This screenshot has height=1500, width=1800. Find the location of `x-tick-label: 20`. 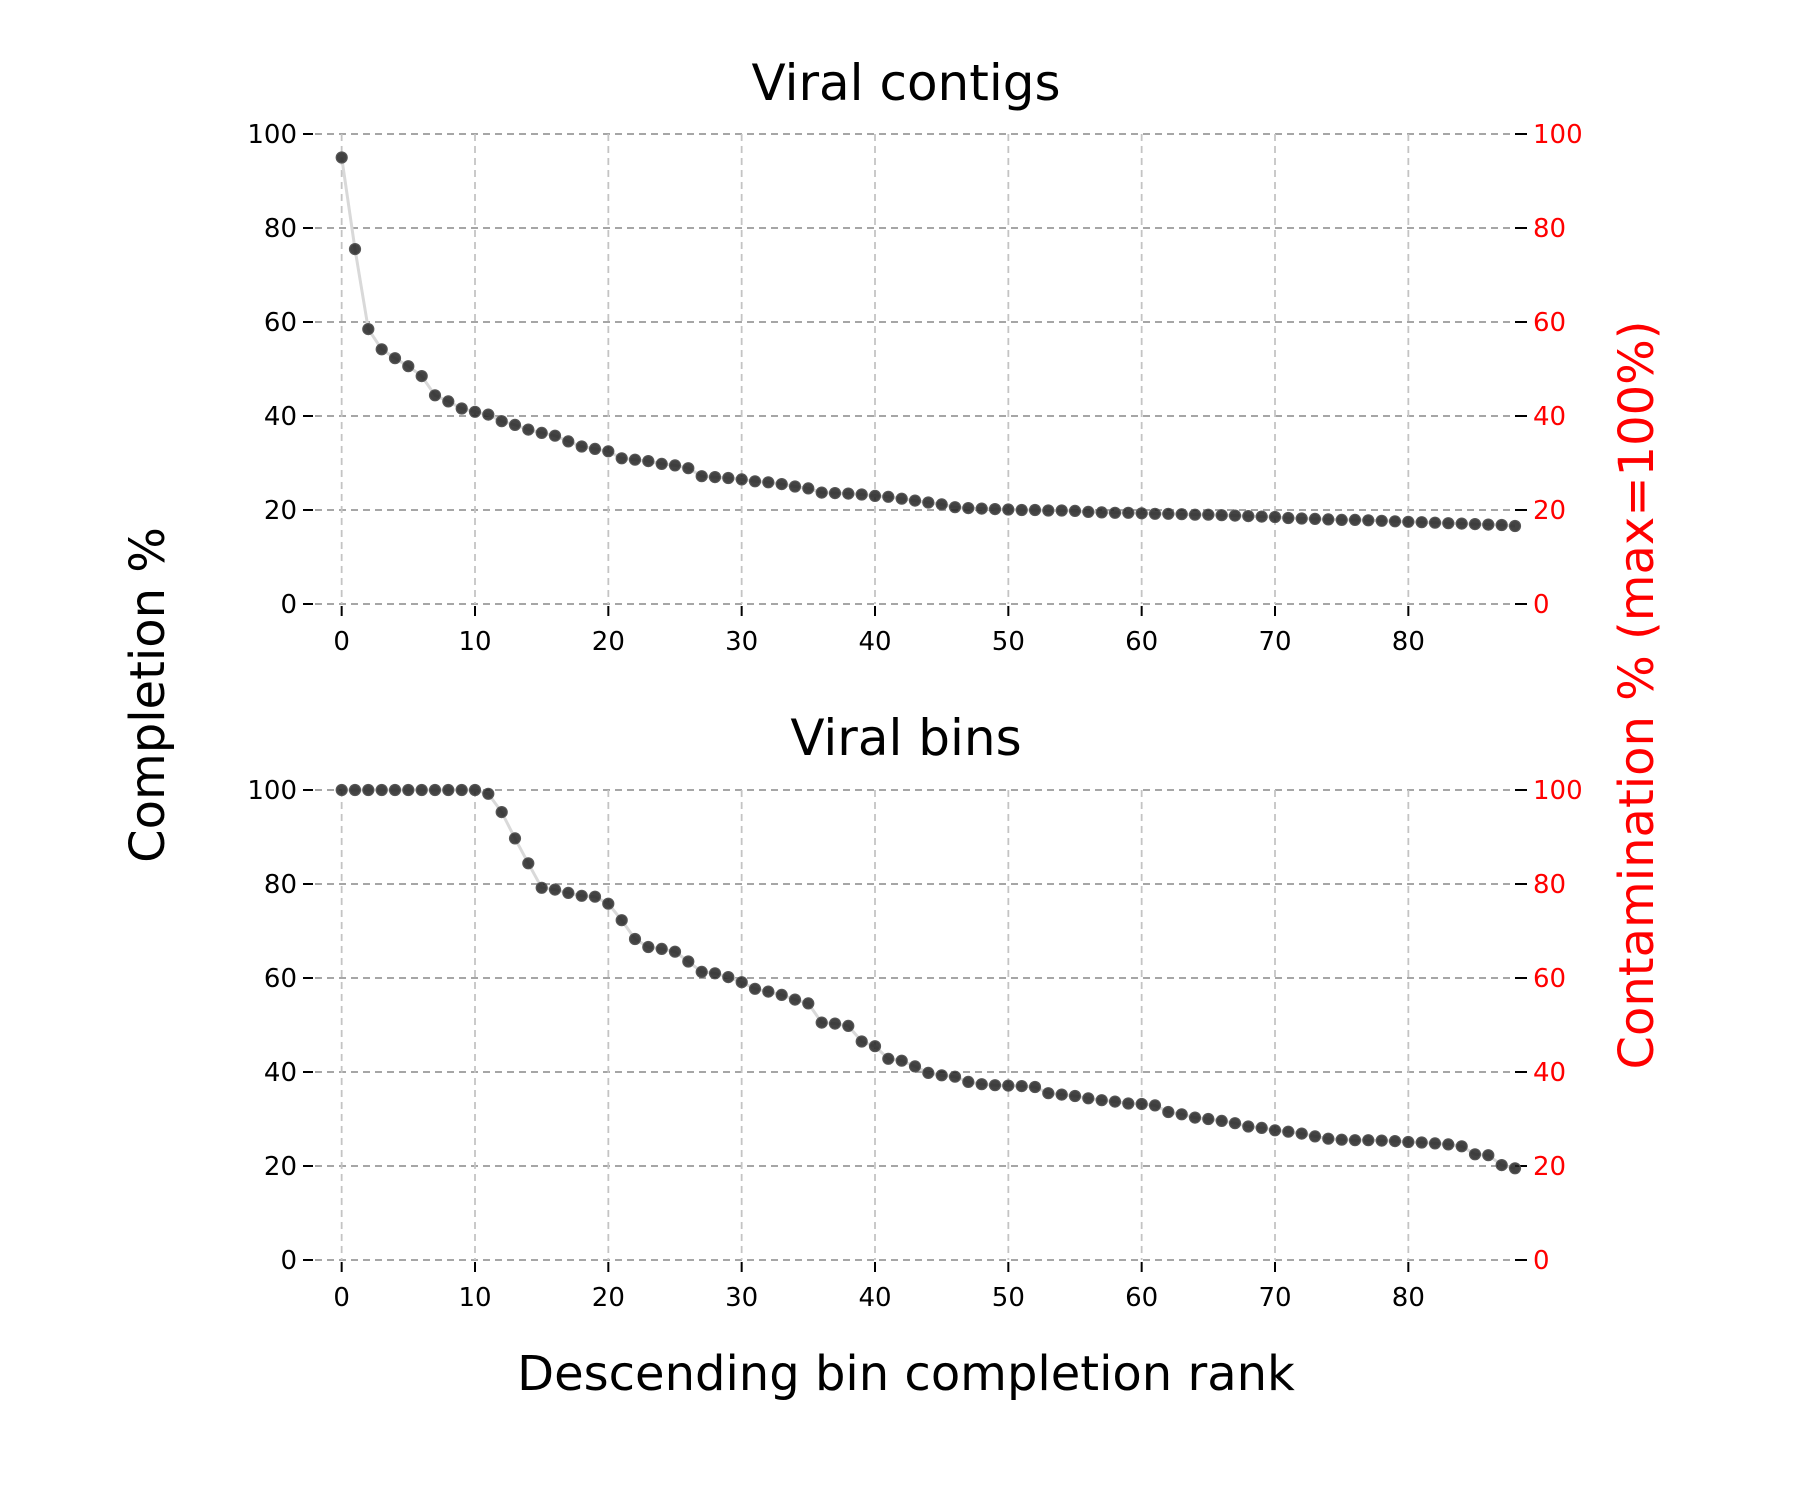

x-tick-label: 20 is located at coordinates (608, 1298).